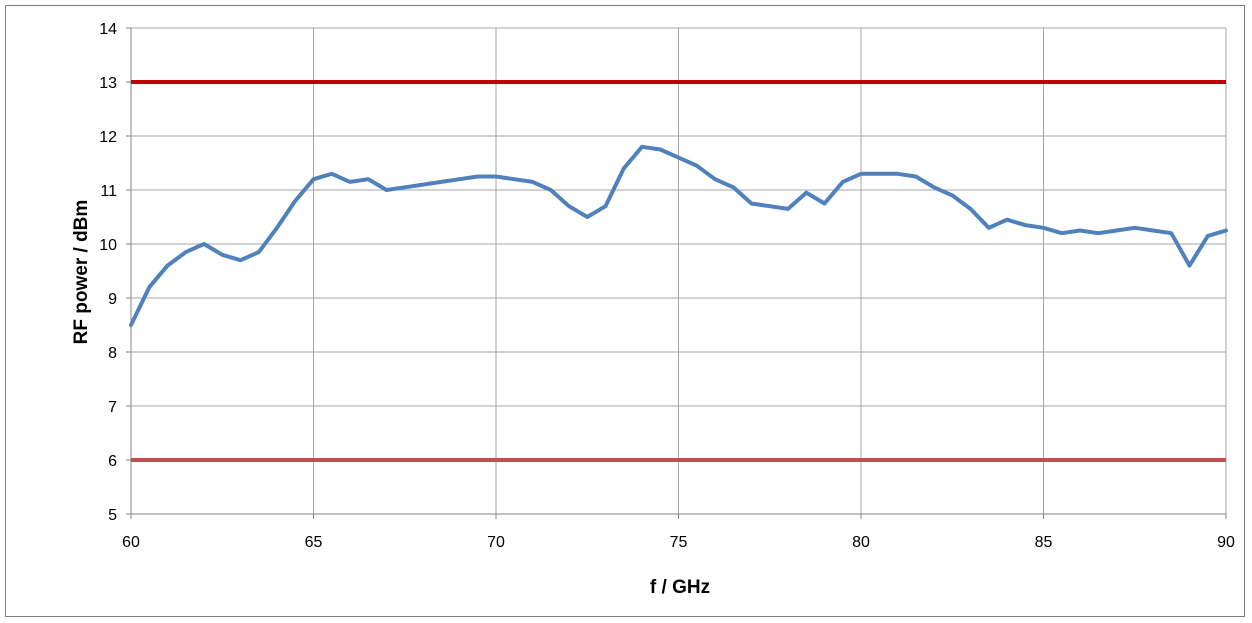 This screenshot has height=623, width=1252. Describe the element at coordinates (112, 353) in the screenshot. I see `y-tick-label: 8` at that location.